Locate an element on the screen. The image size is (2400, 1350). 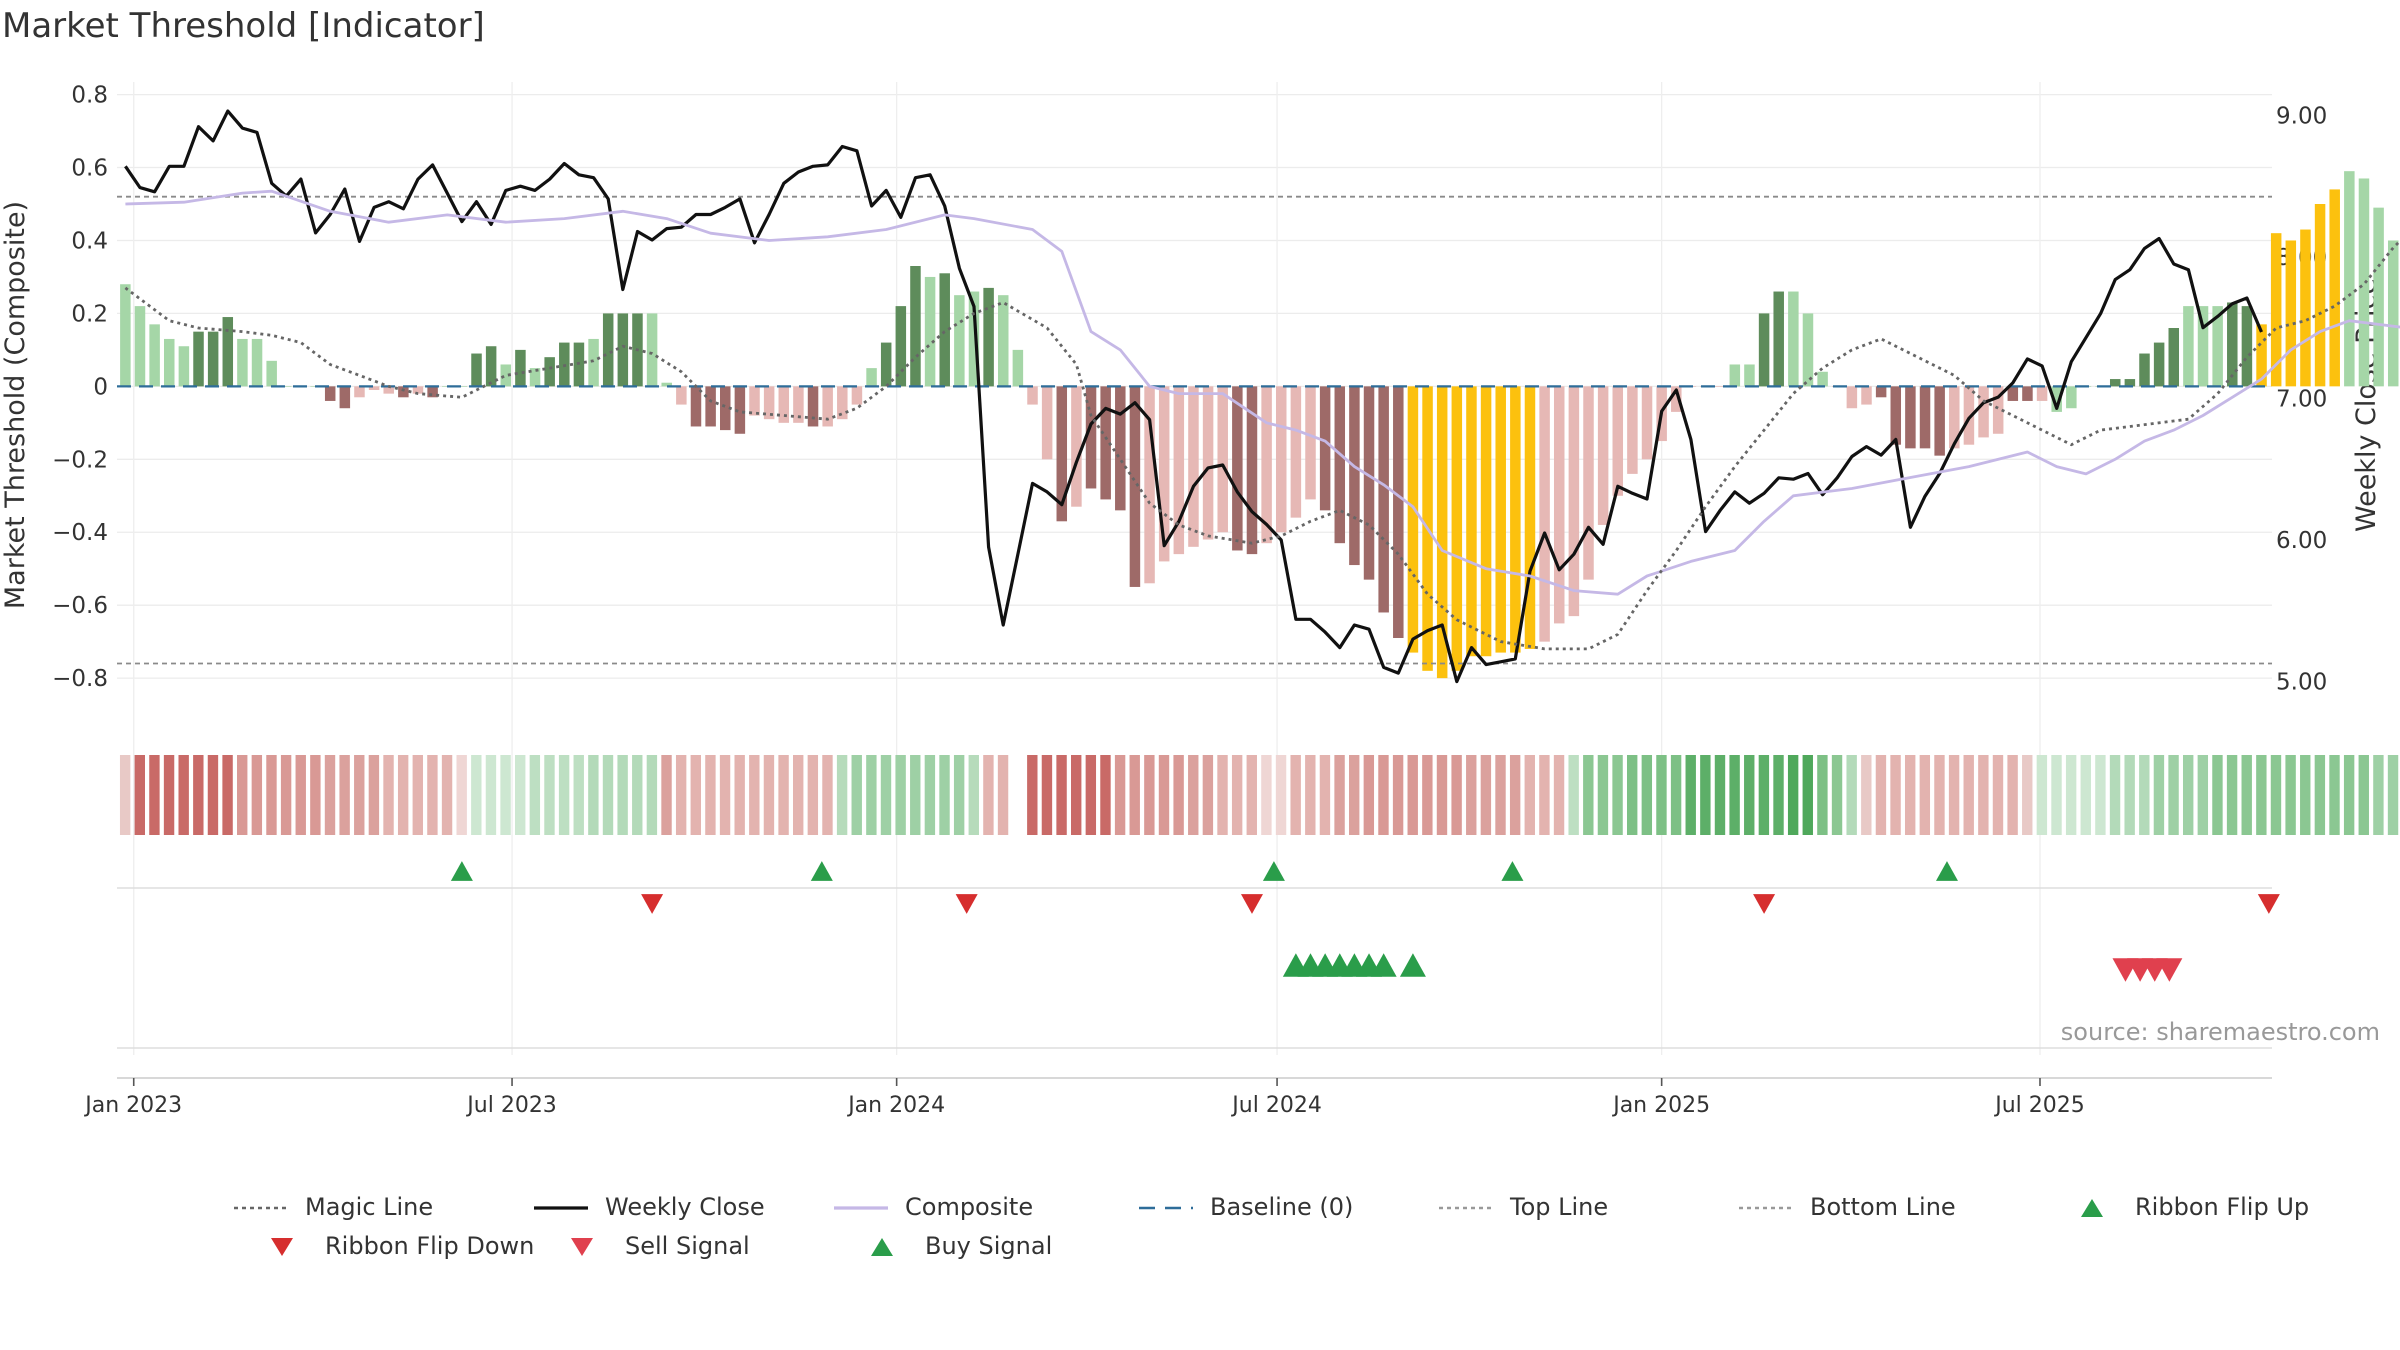
x-tick-label: Jan 2025 is located at coordinates (1660, 1105).